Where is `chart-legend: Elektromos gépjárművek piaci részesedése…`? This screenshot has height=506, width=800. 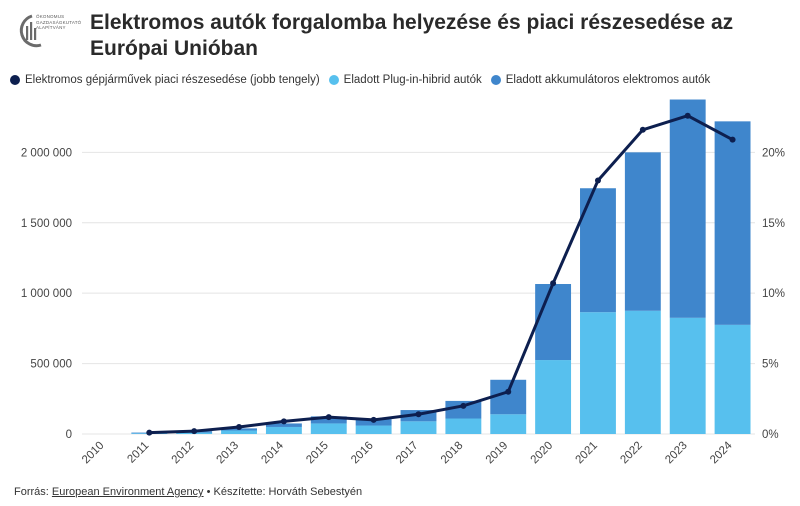
chart-legend: Elektromos gépjárművek piaci részesedése… is located at coordinates (364, 80).